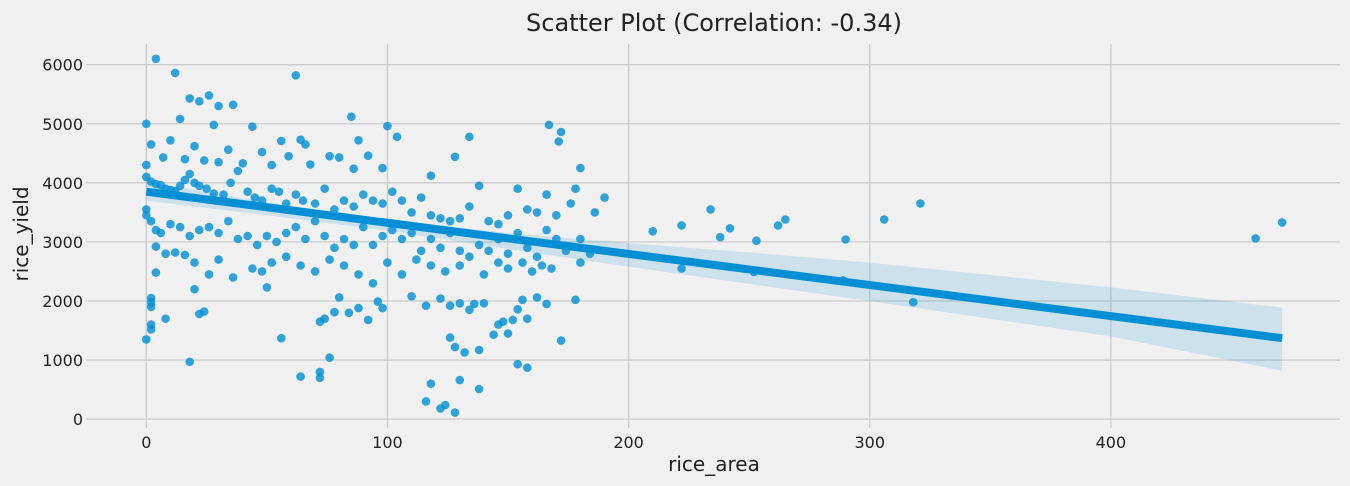 The image size is (1350, 486). I want to click on x-tick-label: 300, so click(869, 442).